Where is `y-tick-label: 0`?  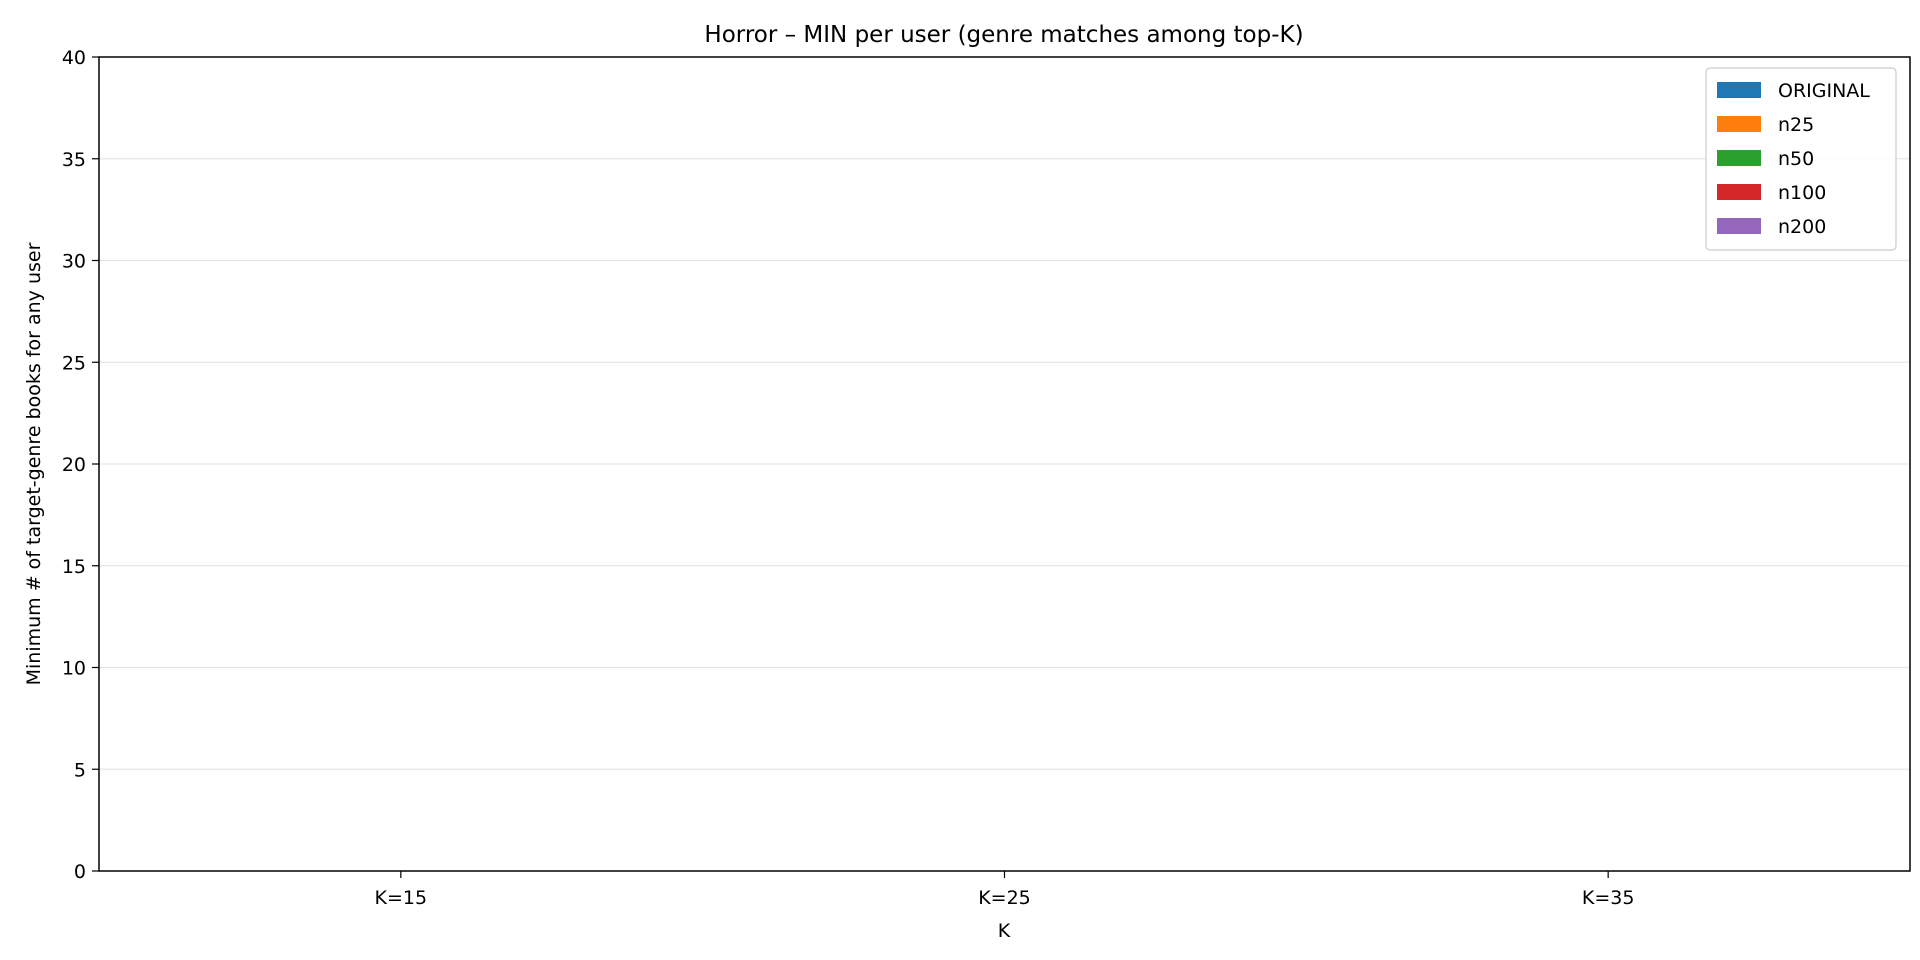
y-tick-label: 0 is located at coordinates (80, 872).